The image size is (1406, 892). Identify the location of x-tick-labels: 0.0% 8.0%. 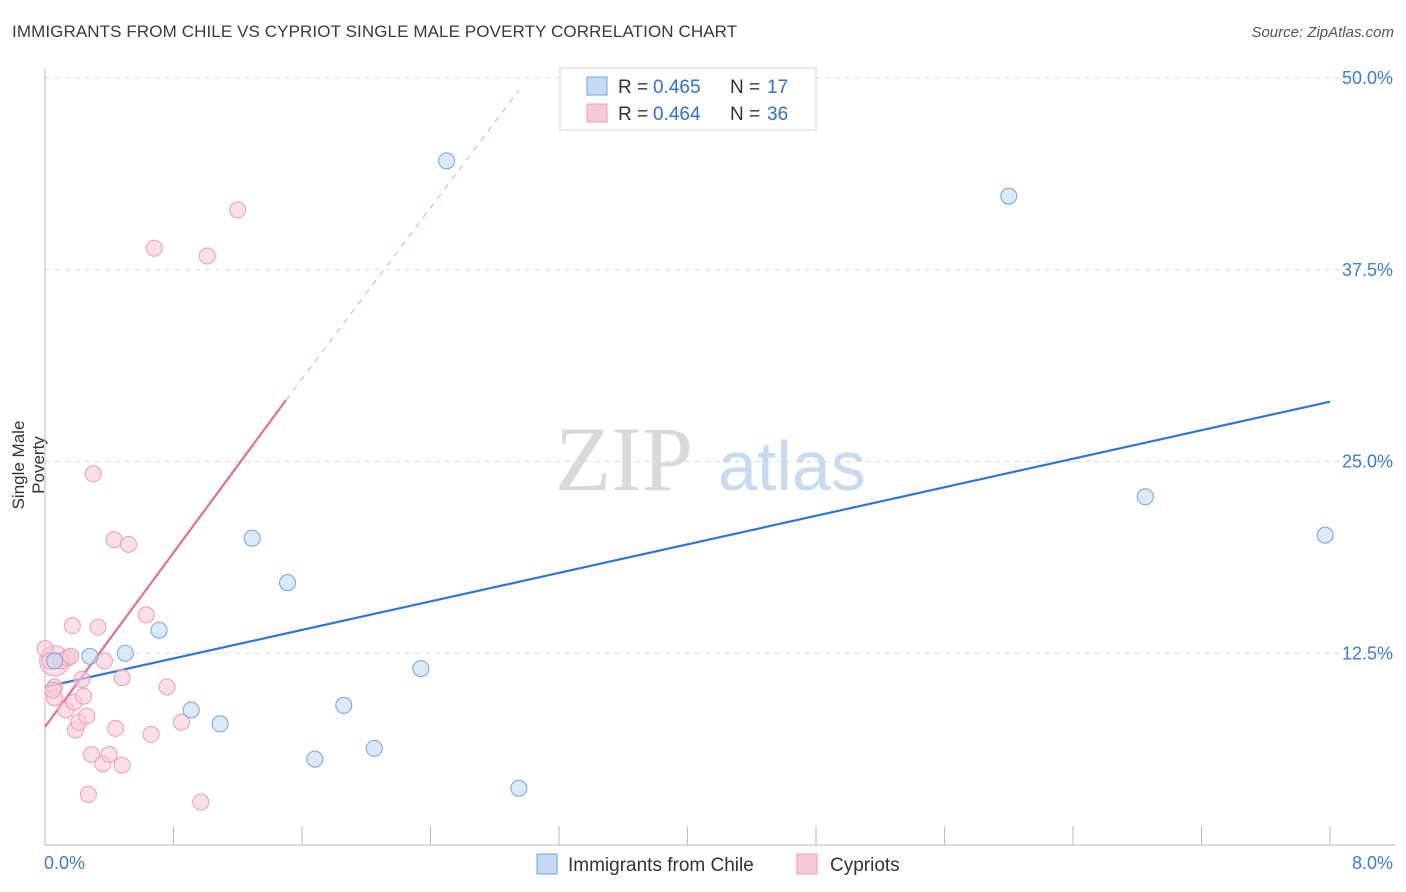
(718, 863).